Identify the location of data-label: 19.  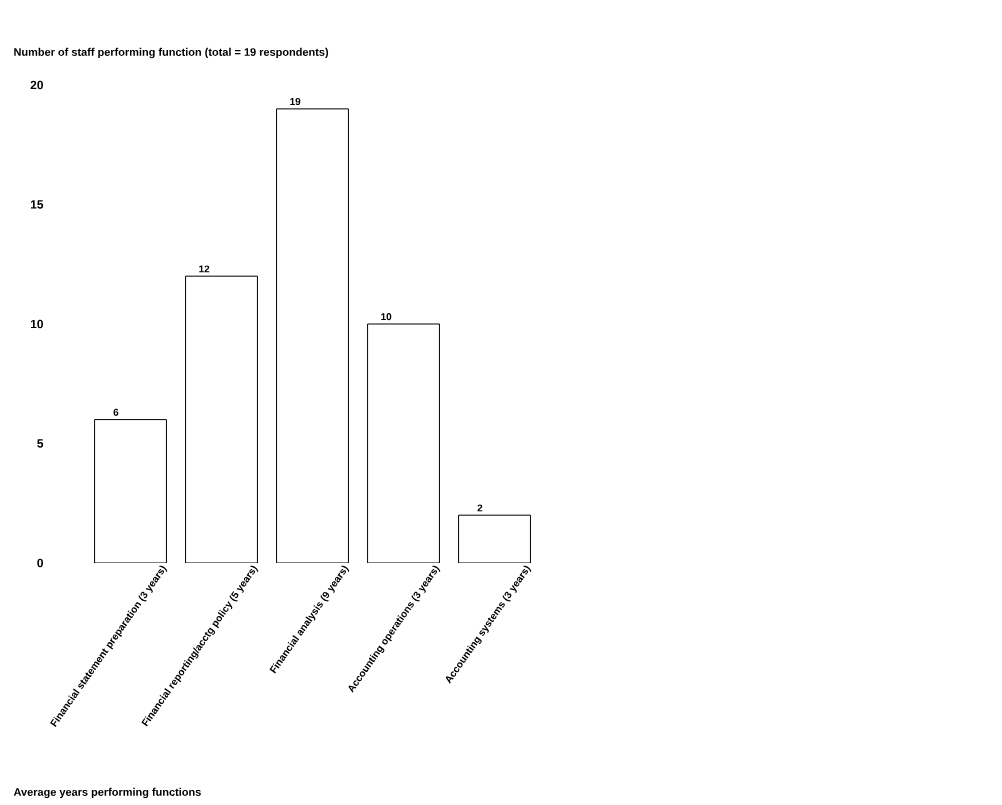
(295, 102).